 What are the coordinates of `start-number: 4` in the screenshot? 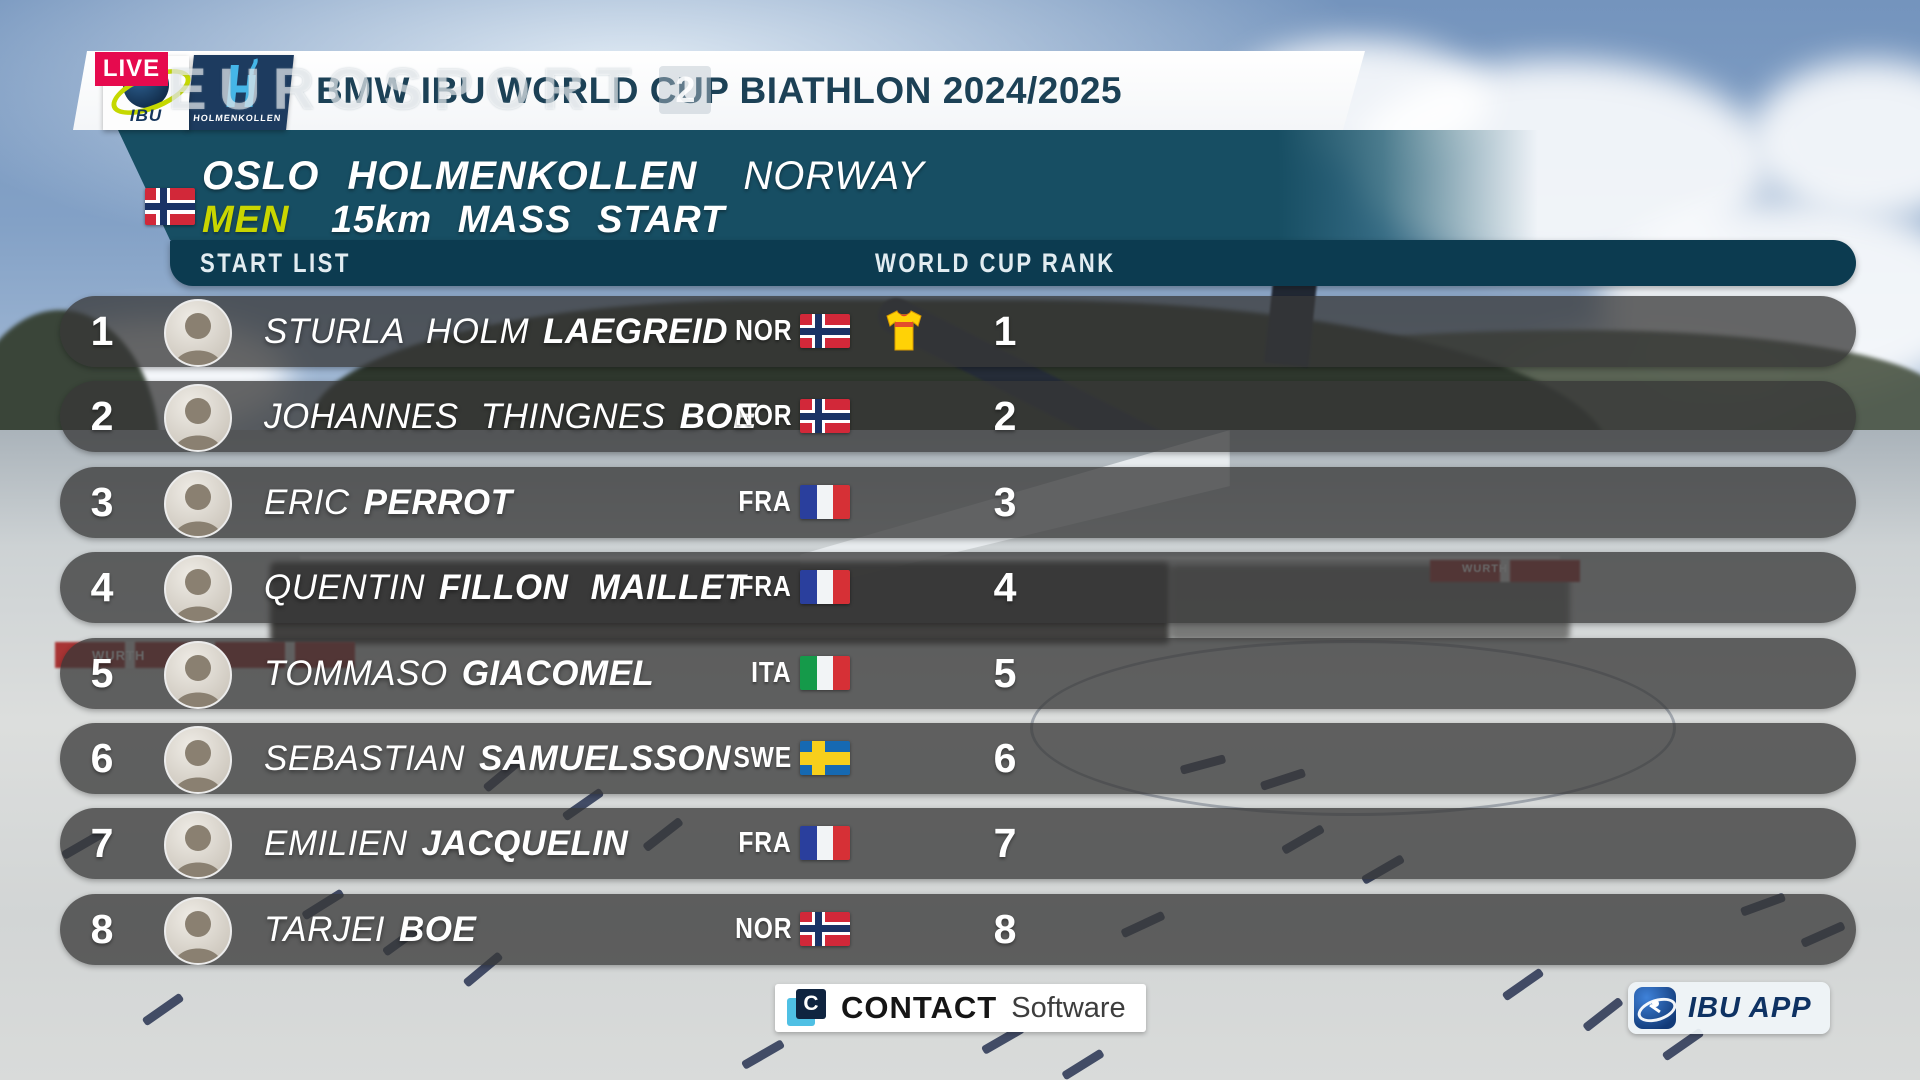 It's located at (102, 587).